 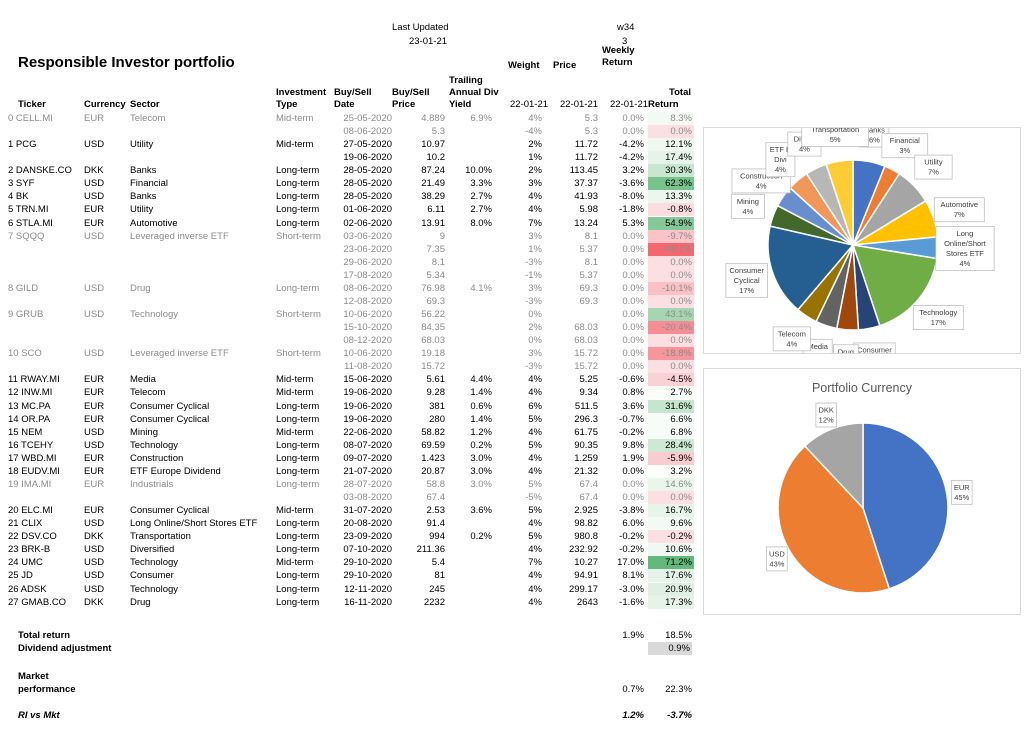 I want to click on weekly-return-cell: -3.0%, so click(x=631, y=589).